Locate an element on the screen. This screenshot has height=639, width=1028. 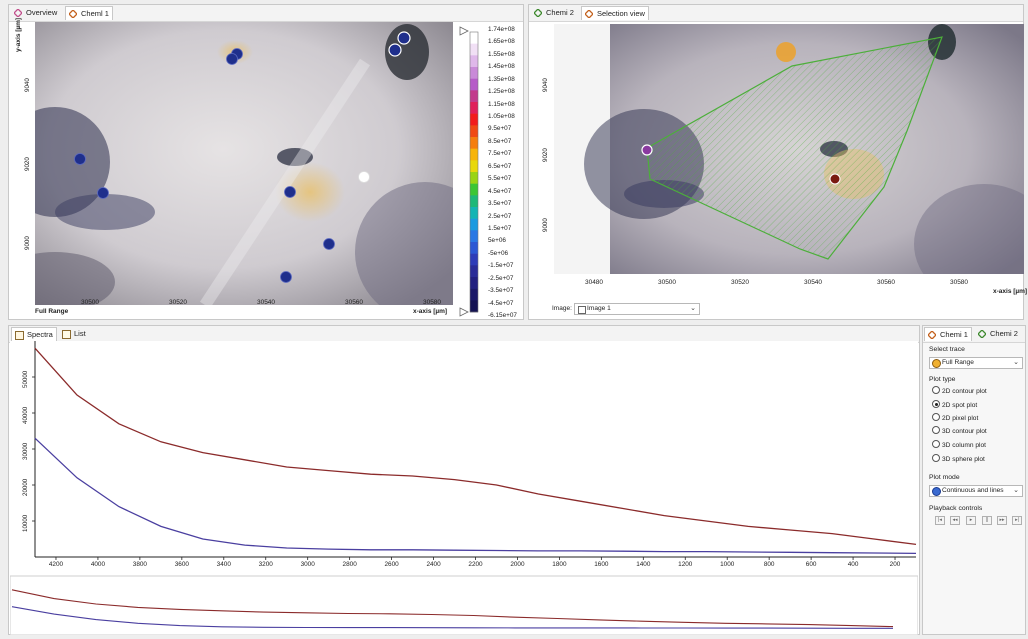
next-fast-icon: ▸▸ is located at coordinates (1002, 520).